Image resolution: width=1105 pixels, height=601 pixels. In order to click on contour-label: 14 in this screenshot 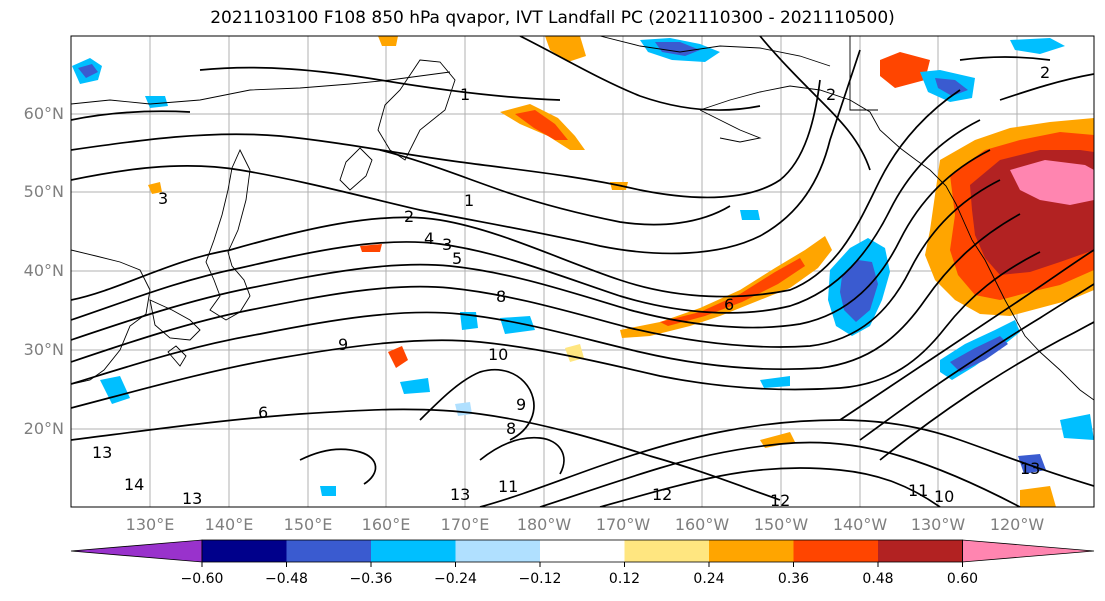, I will do `click(134, 484)`.